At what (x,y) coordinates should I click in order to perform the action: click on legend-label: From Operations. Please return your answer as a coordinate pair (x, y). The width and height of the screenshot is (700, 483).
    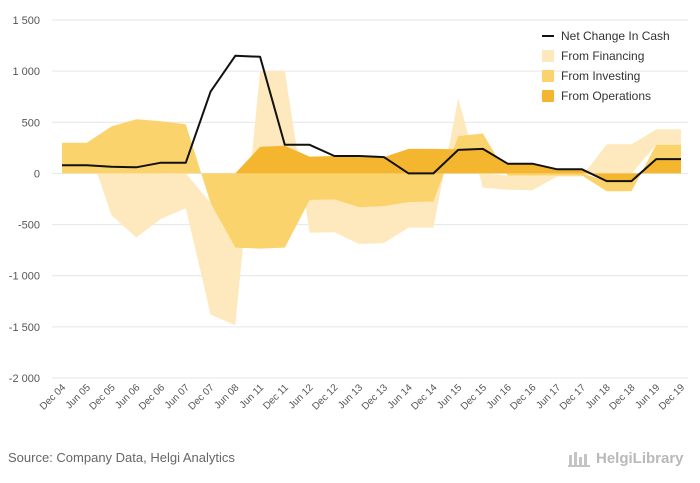
    Looking at the image, I should click on (606, 96).